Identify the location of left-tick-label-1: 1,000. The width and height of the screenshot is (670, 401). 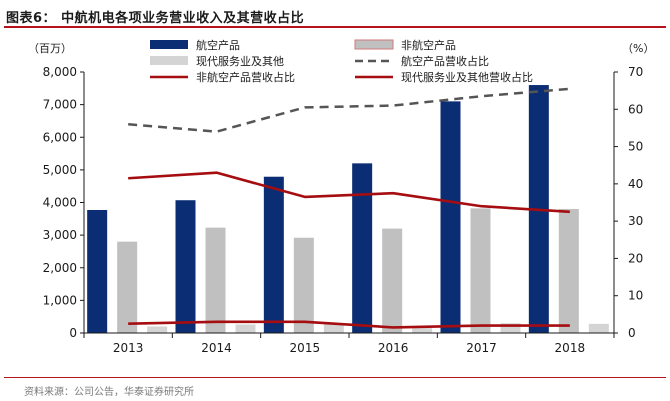
(60, 300).